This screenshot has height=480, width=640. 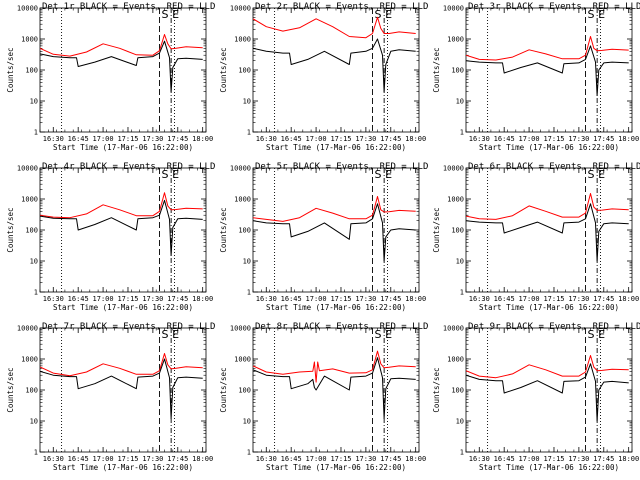 What do you see at coordinates (341, 167) in the screenshot?
I see `panel-title: Det 5r BLACK = Events, RED = LLD` at bounding box center [341, 167].